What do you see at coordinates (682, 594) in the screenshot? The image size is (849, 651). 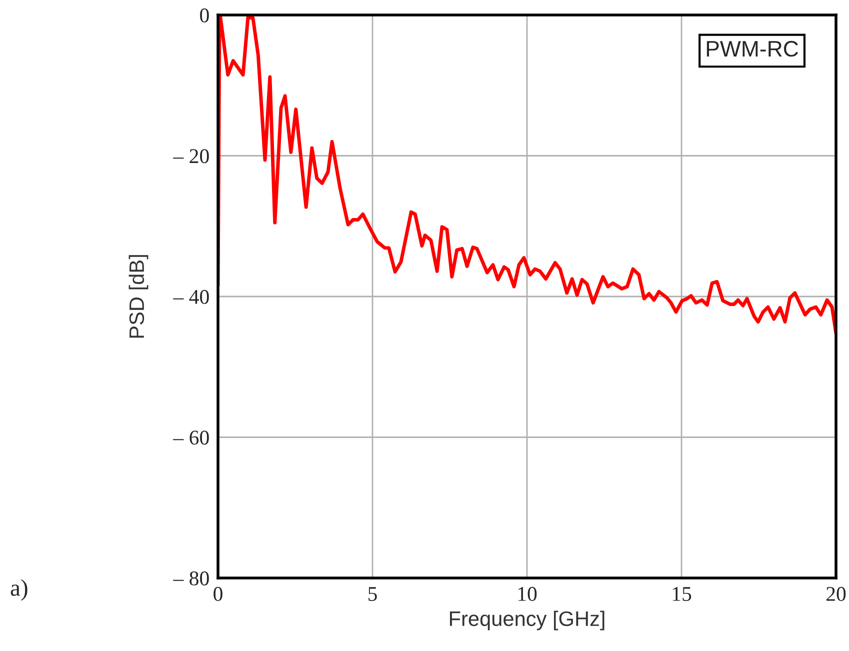 I see `x-tick-label: 15` at bounding box center [682, 594].